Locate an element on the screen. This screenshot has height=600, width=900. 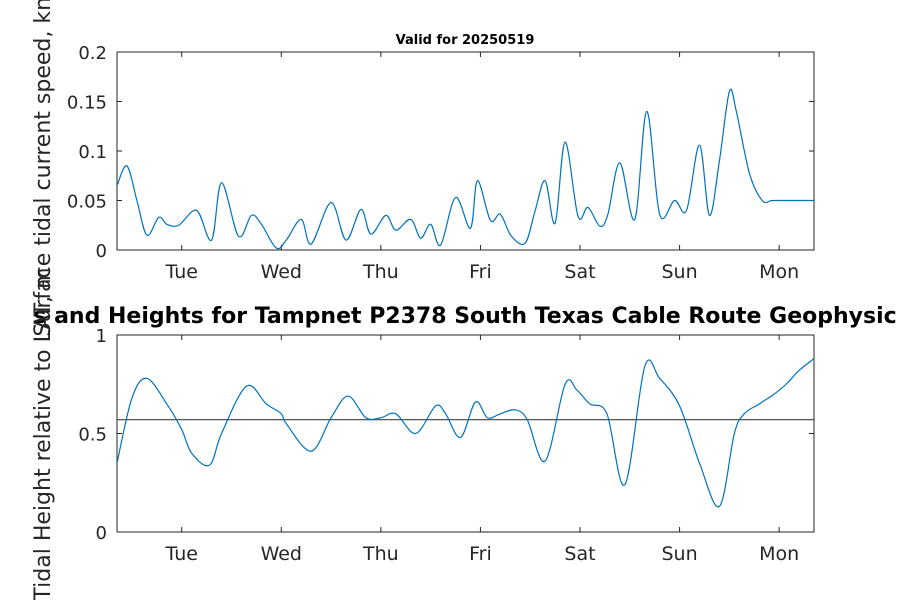
y-tick-label: 0.1 is located at coordinates (92, 152).